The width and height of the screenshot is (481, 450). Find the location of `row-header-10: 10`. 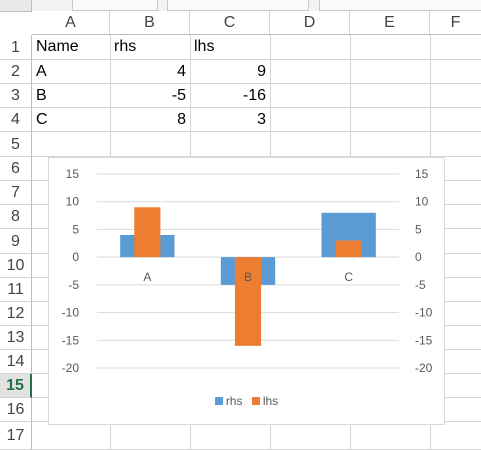

row-header-10: 10 is located at coordinates (16, 266).